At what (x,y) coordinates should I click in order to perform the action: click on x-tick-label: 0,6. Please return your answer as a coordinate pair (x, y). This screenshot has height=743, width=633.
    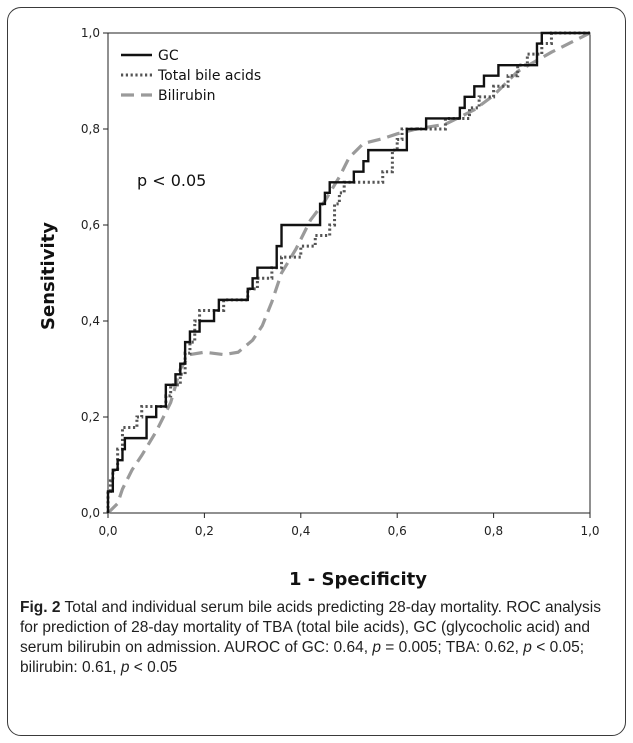
    Looking at the image, I should click on (397, 531).